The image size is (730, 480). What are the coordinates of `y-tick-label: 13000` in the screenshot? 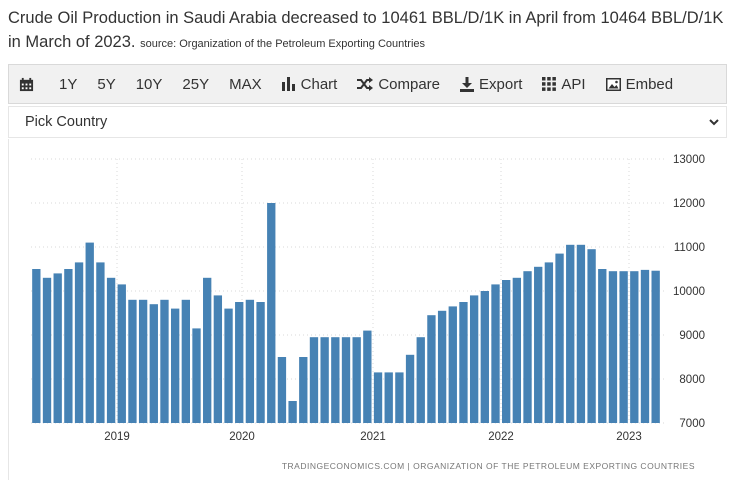 It's located at (689, 160).